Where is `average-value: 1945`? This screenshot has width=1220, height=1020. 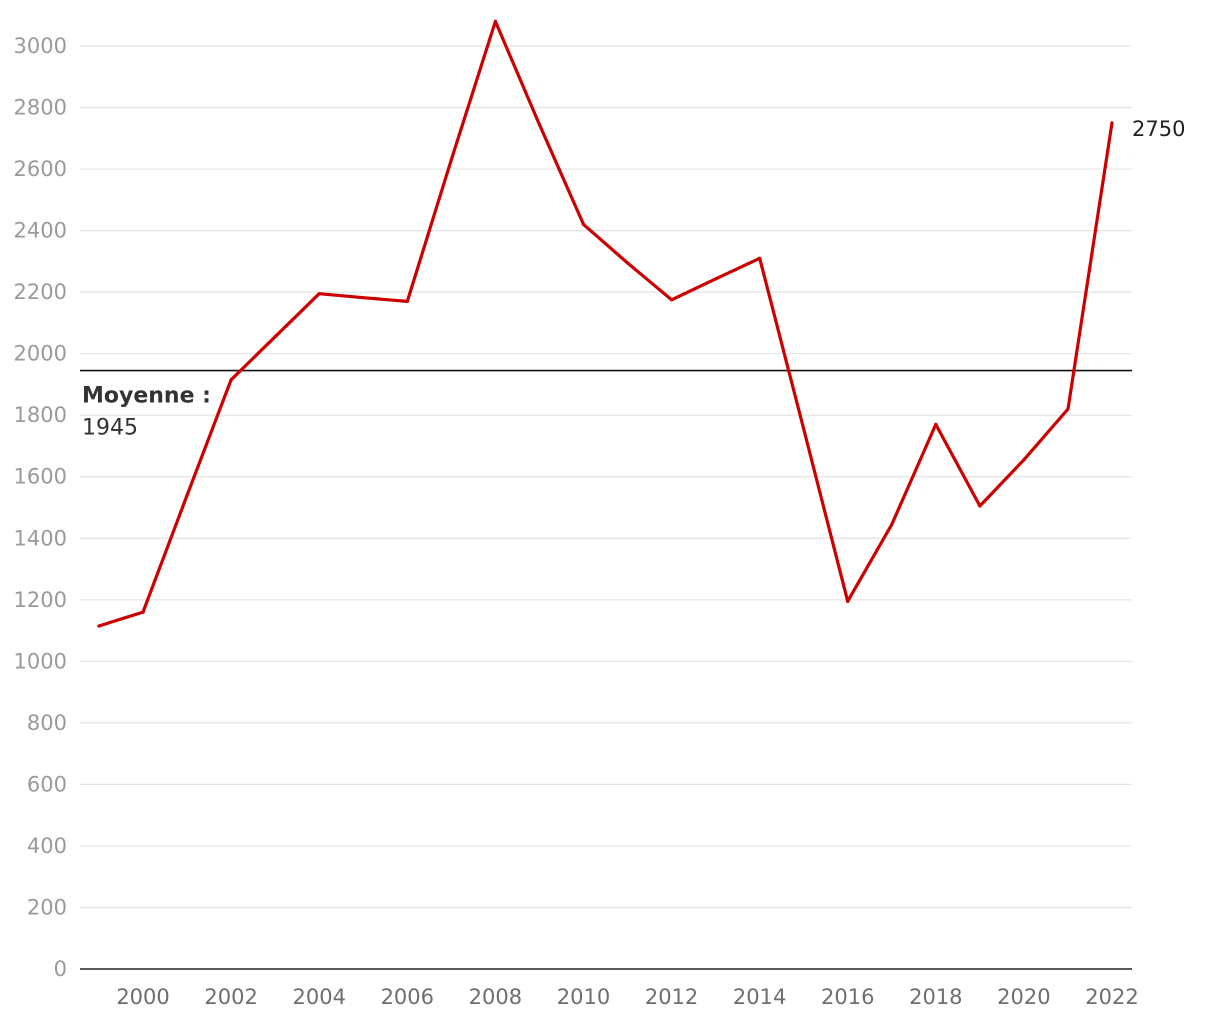
average-value: 1945 is located at coordinates (110, 428).